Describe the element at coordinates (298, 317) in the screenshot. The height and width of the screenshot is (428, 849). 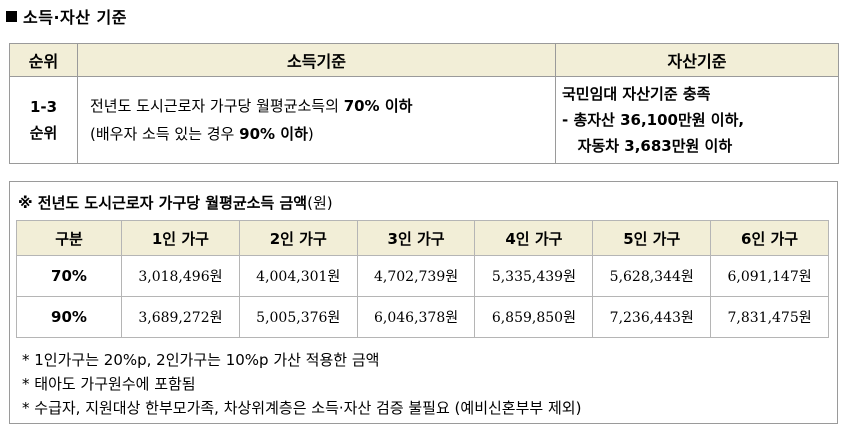
I see `amount-cell: 5,005,376원` at that location.